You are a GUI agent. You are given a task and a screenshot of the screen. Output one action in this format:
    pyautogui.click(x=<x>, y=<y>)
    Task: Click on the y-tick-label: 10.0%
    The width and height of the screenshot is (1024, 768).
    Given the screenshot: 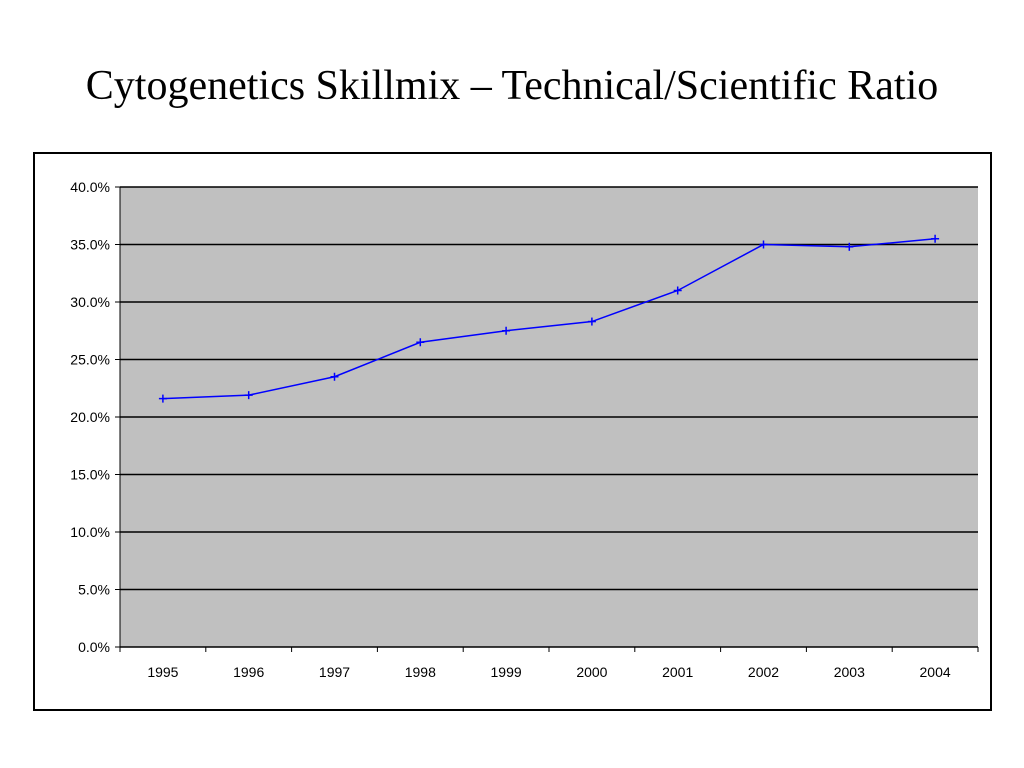 What is the action you would take?
    pyautogui.click(x=90, y=532)
    